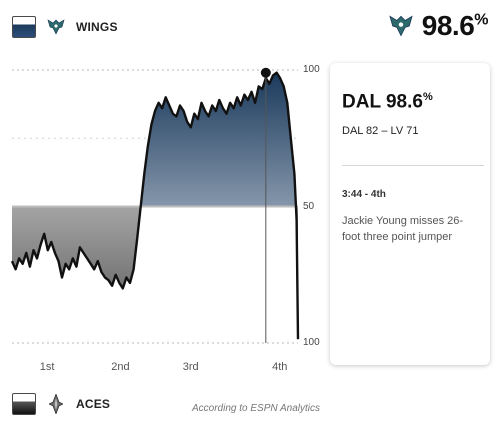 The image size is (500, 440). Describe the element at coordinates (309, 206) in the screenshot. I see `y-tick-label-mid: 50` at that location.